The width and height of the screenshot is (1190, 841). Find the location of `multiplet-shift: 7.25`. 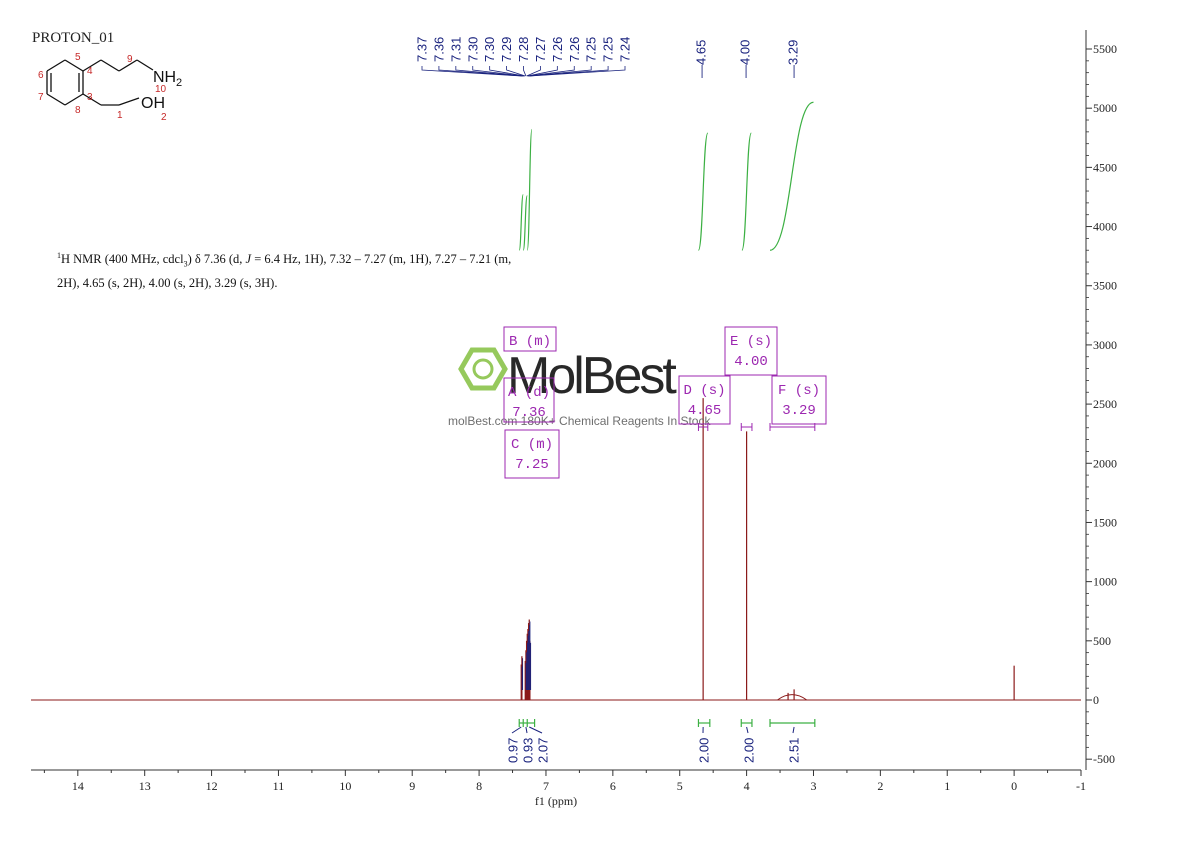

multiplet-shift: 7.25 is located at coordinates (532, 465).